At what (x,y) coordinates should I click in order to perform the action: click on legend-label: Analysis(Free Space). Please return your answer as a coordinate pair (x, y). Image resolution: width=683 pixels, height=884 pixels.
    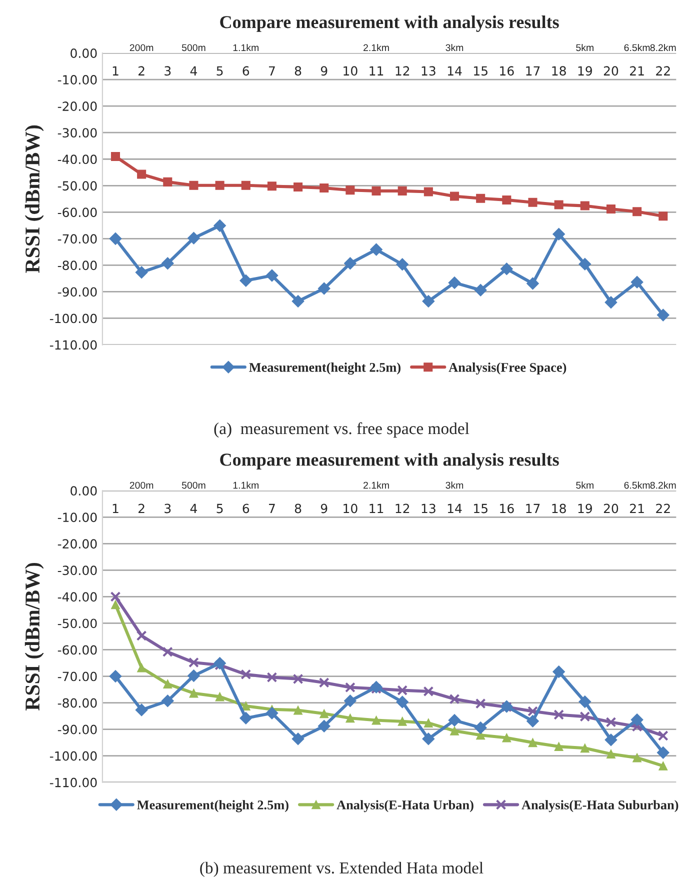
    Looking at the image, I should click on (507, 368).